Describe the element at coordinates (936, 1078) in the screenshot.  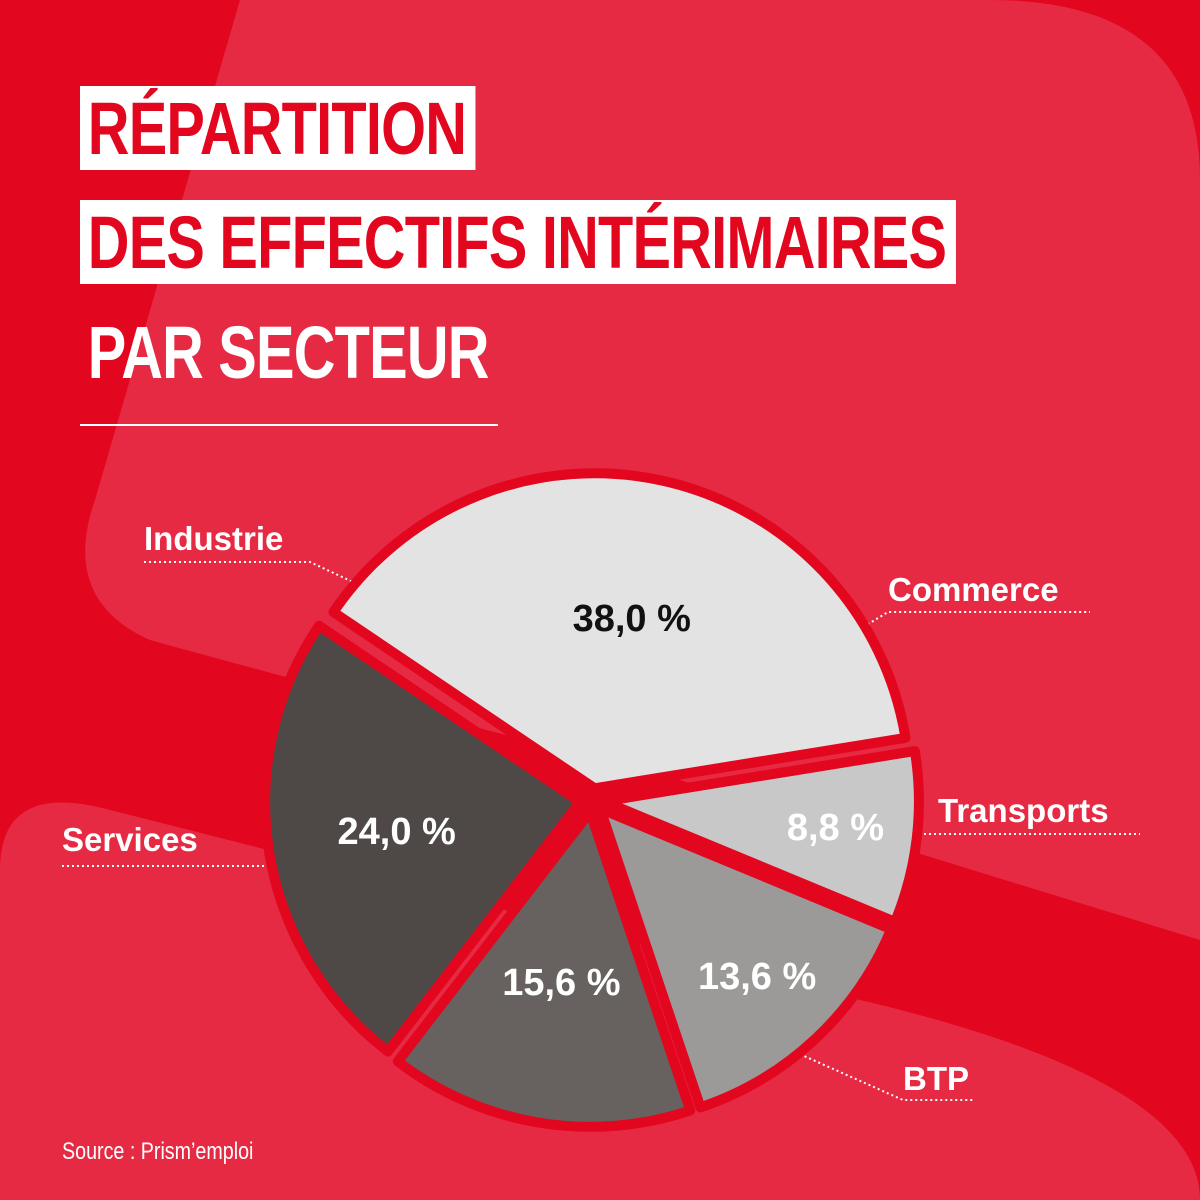
I see `category-label-btp: BTP` at that location.